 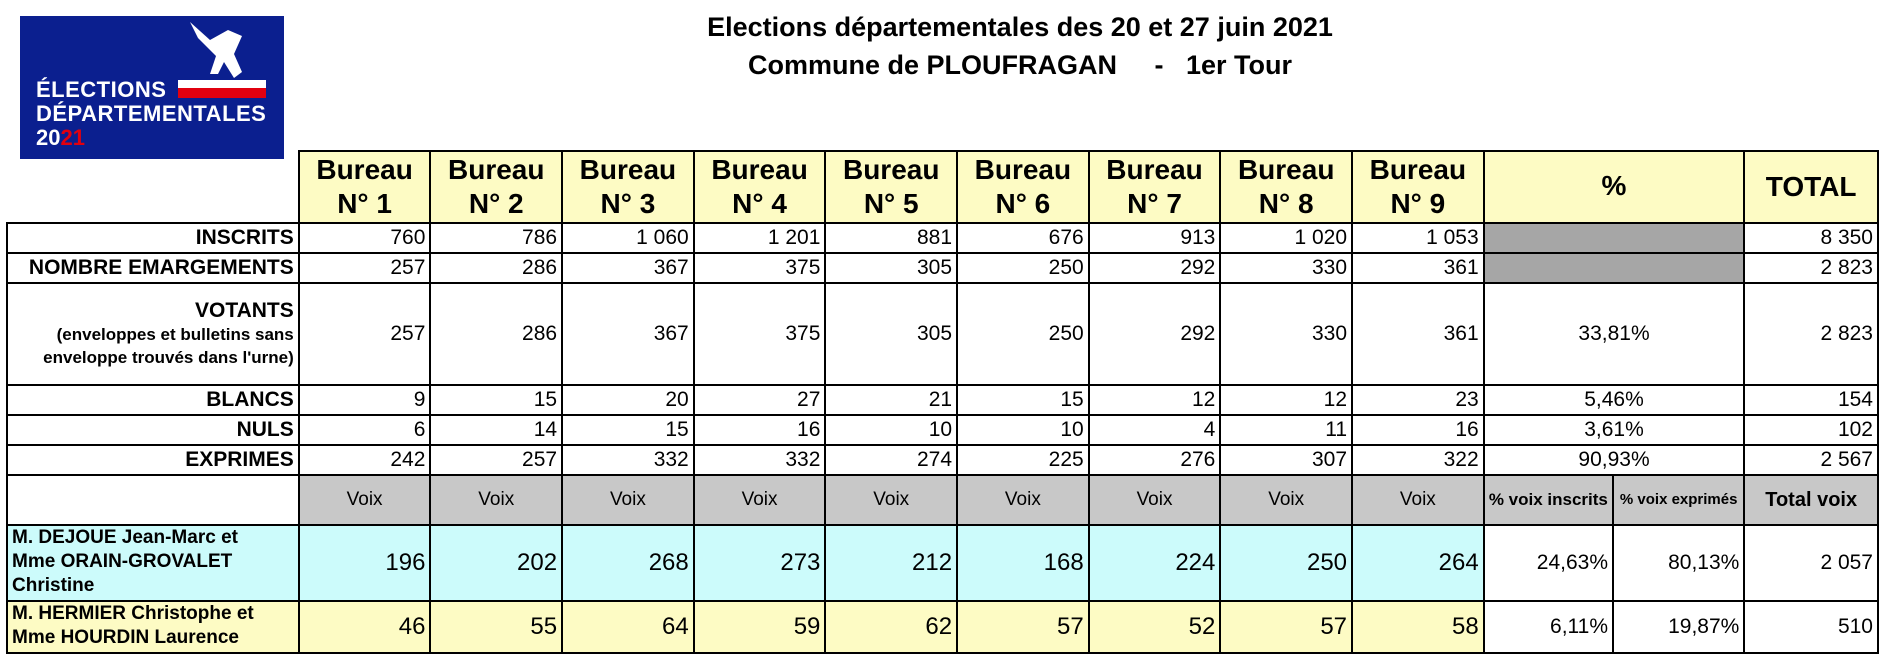 What do you see at coordinates (1023, 187) in the screenshot?
I see `bureau-6-header: Bureau N° 6` at bounding box center [1023, 187].